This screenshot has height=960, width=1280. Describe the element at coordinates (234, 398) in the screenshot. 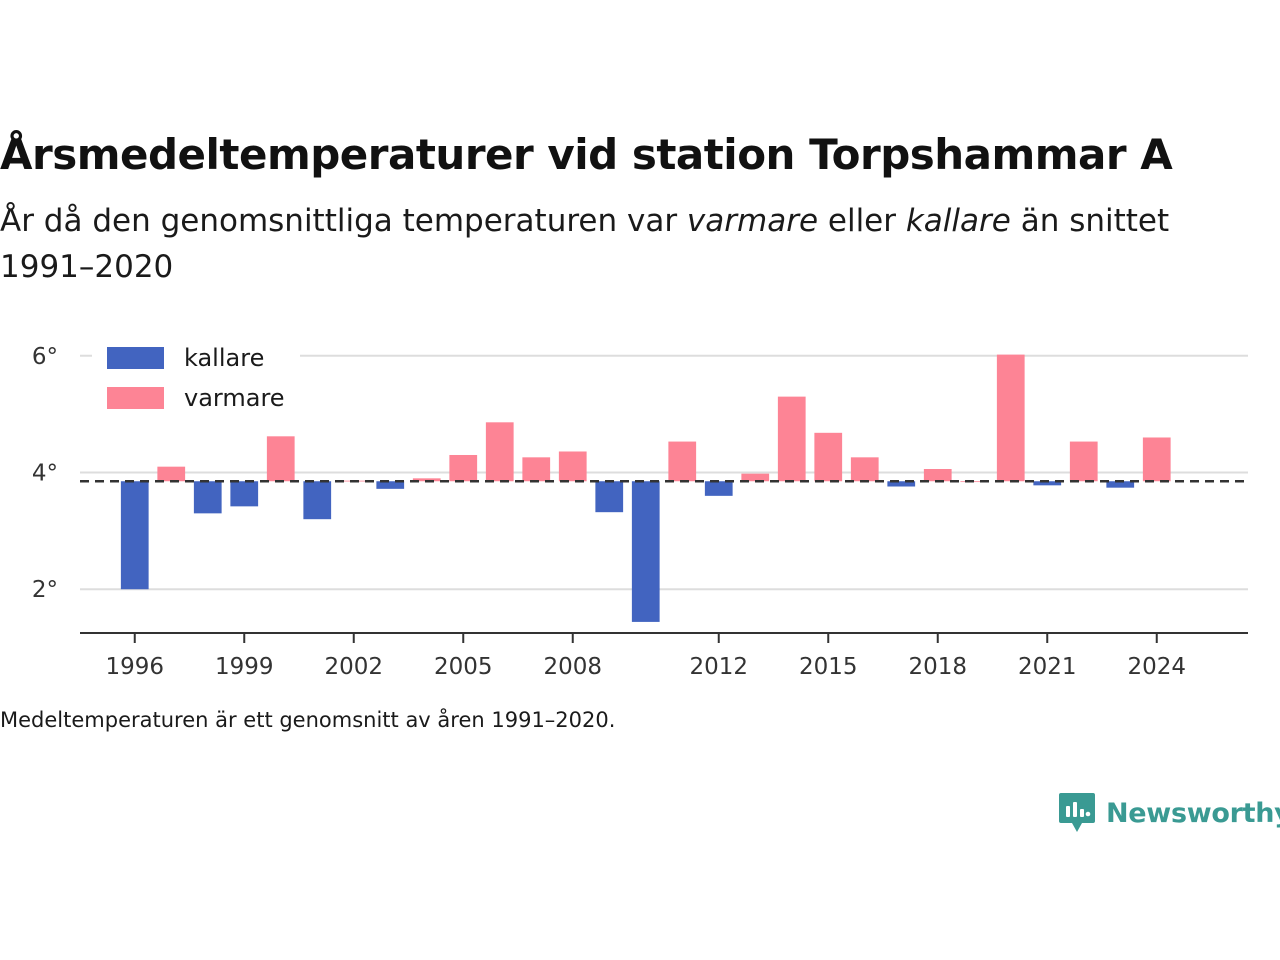

I see `legend-label-varmare: varmare` at that location.